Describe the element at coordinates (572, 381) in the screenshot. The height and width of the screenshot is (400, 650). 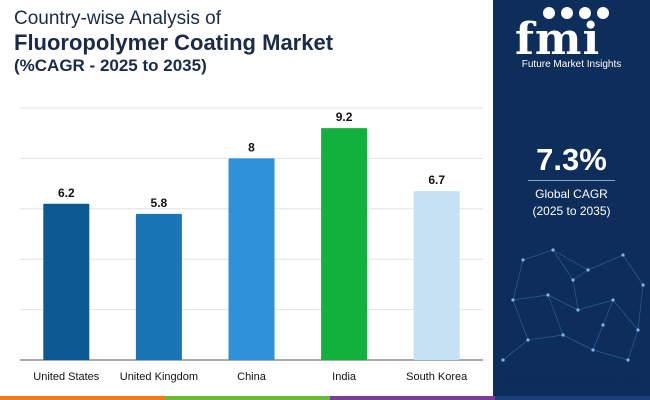
I see `footer-url: www.futuremarketinsights.com` at that location.